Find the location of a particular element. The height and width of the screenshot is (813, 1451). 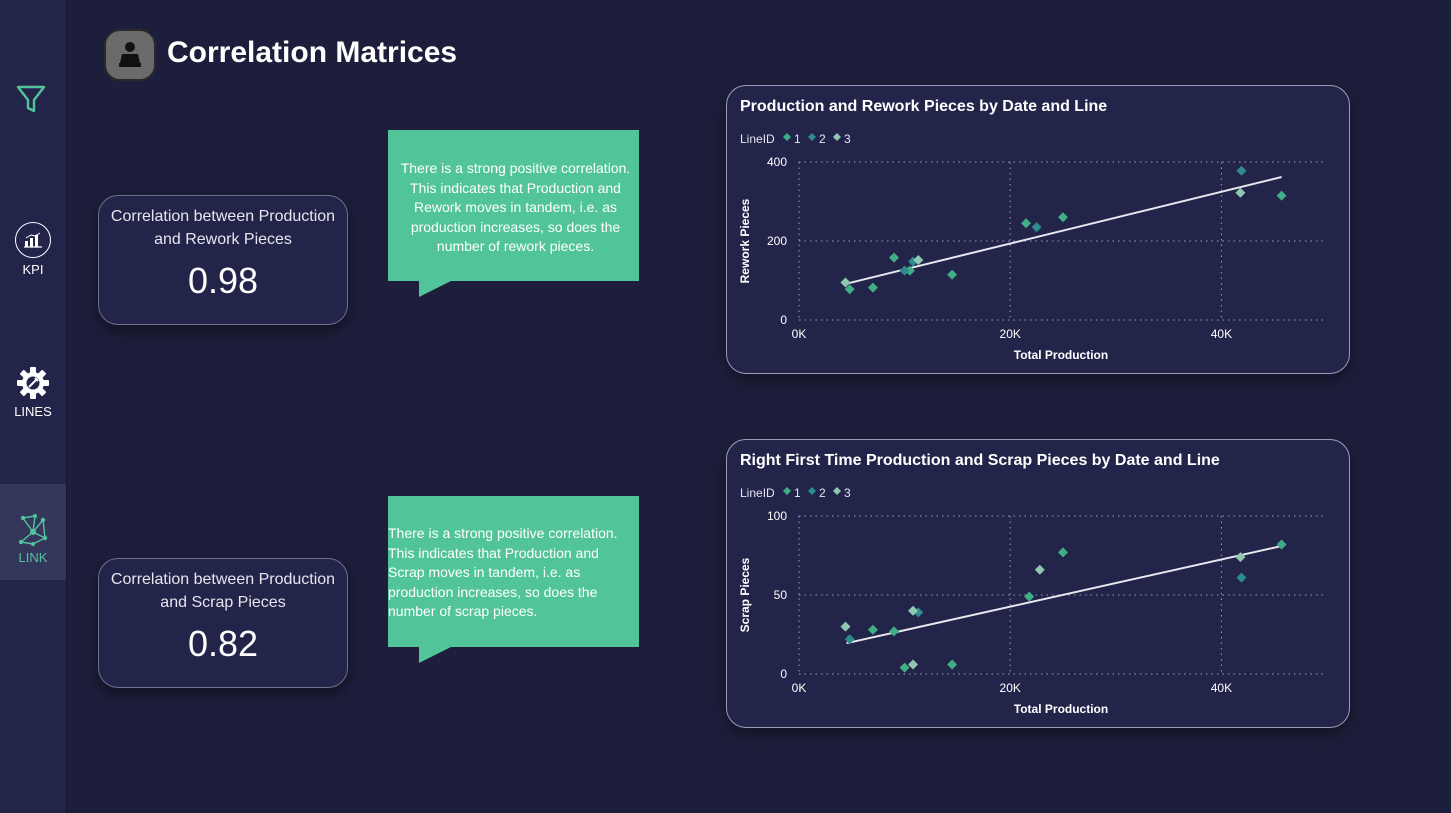

gear-icon is located at coordinates (33, 383).